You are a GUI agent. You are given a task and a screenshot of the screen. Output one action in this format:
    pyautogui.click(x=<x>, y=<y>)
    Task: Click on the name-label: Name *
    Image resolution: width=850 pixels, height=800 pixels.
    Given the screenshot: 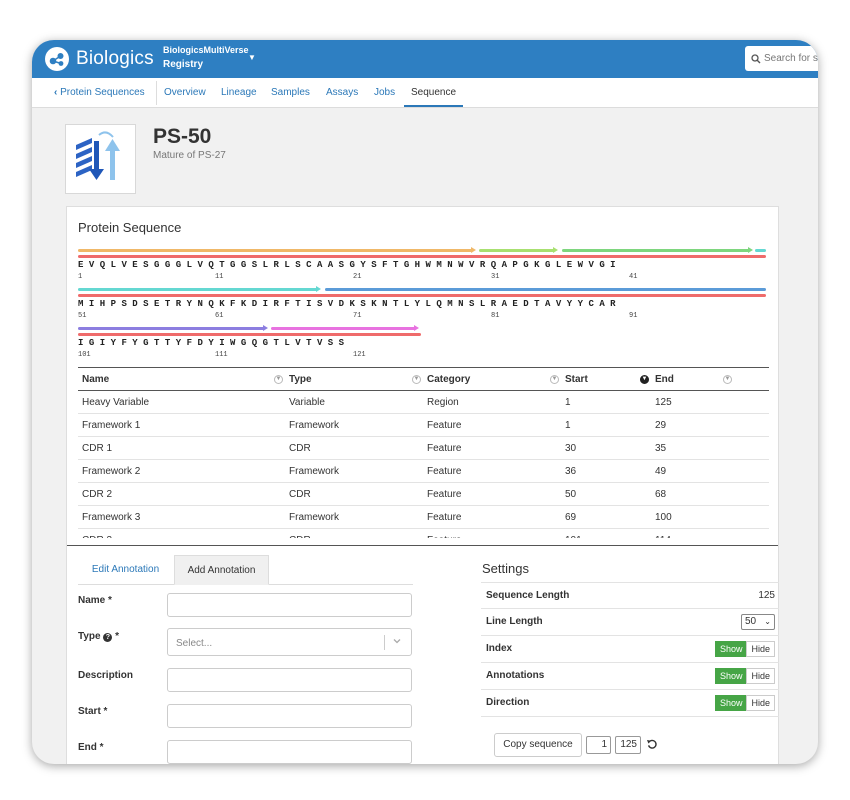 What is the action you would take?
    pyautogui.click(x=95, y=600)
    